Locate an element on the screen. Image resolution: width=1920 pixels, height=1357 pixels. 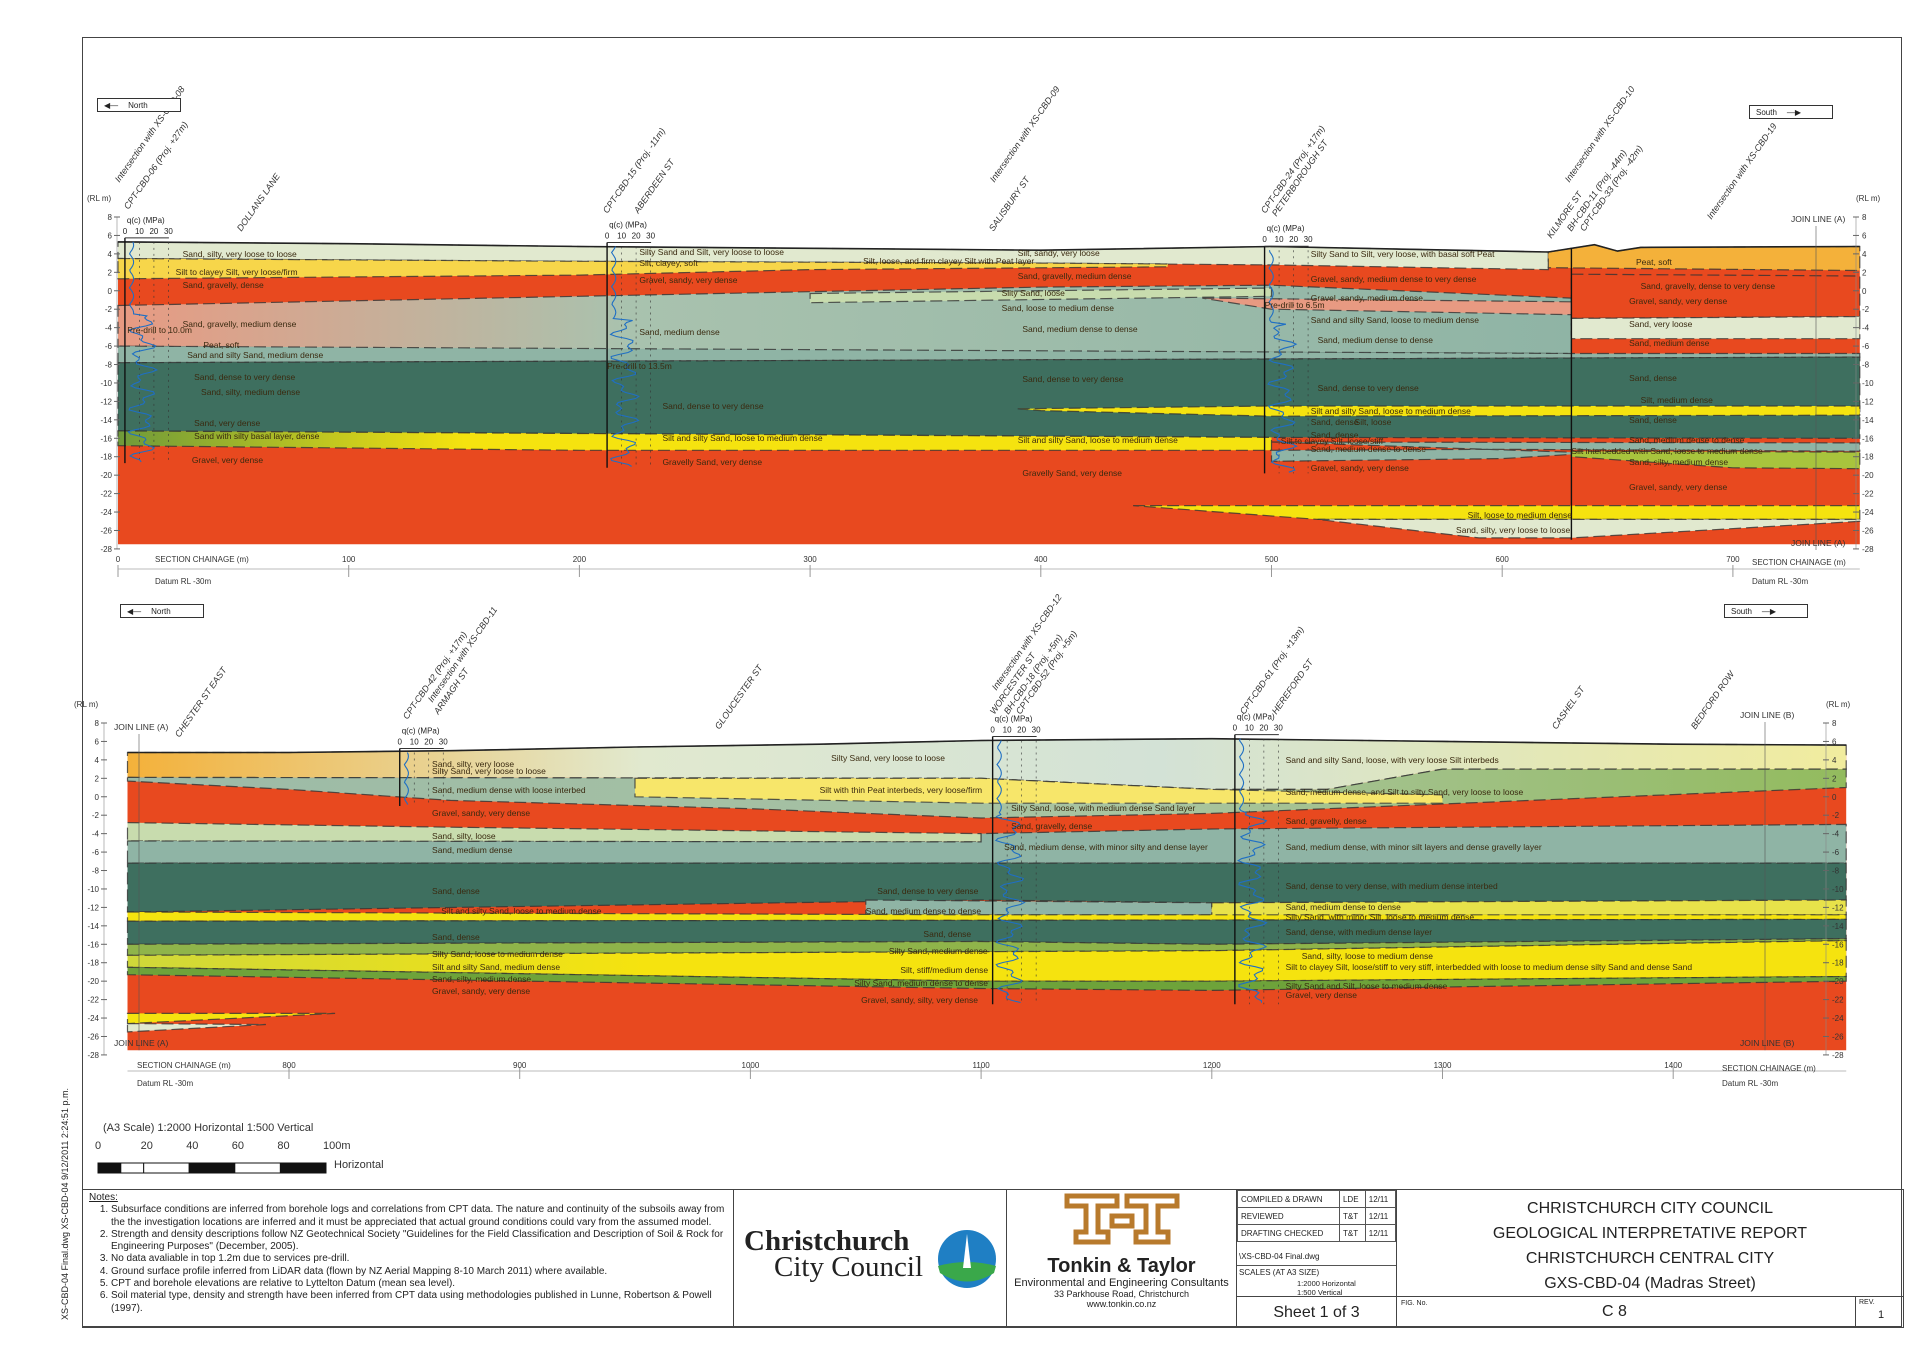
arrow-left-icon: ◀— is located at coordinates (134, 611).